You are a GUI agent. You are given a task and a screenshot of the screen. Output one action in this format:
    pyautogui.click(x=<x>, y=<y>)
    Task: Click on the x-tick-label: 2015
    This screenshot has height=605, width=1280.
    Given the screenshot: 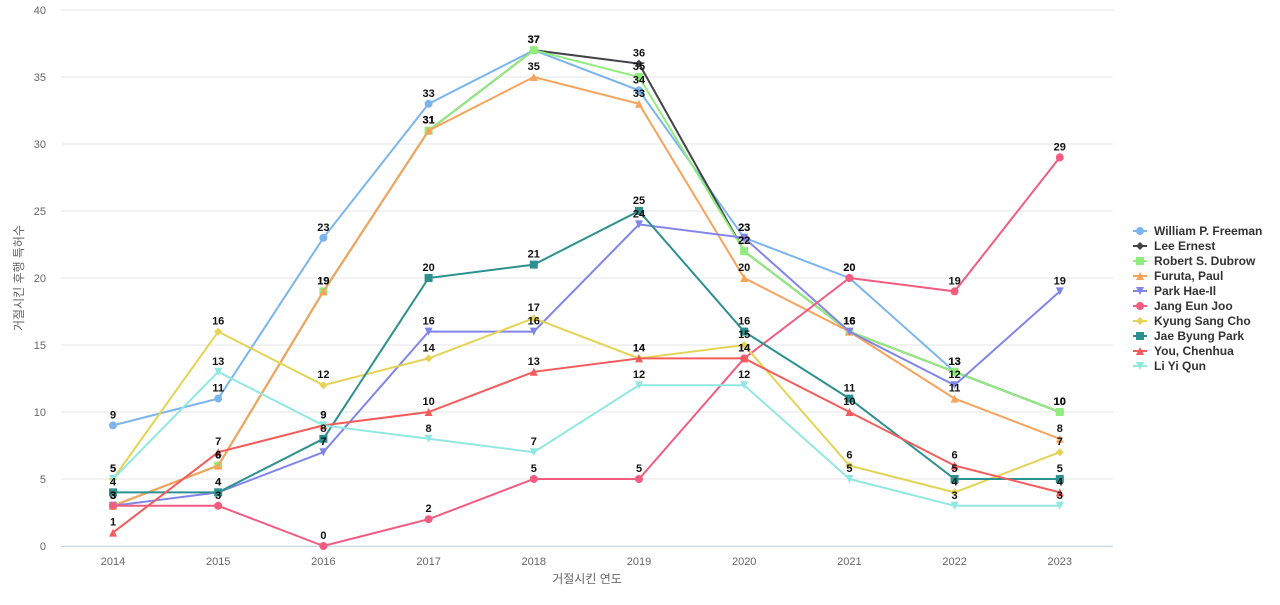 What is the action you would take?
    pyautogui.click(x=218, y=562)
    